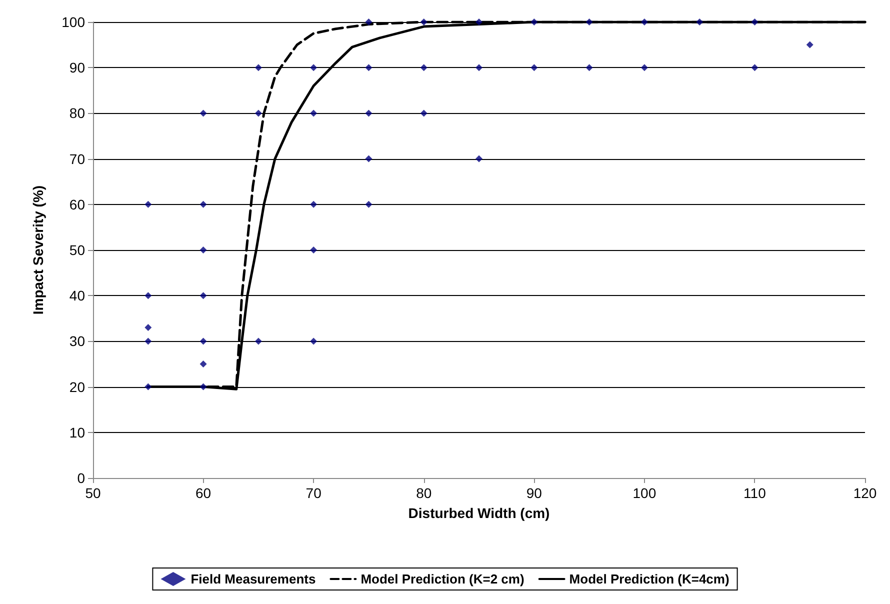 The height and width of the screenshot is (604, 890). Describe the element at coordinates (479, 513) in the screenshot. I see `x-axis-title: Disturbed Width (cm)` at that location.